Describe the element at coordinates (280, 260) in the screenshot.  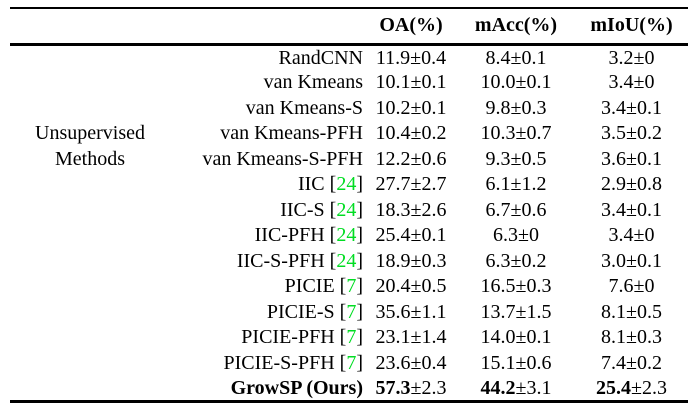
I see `method-name: IIC-S-PFH` at that location.